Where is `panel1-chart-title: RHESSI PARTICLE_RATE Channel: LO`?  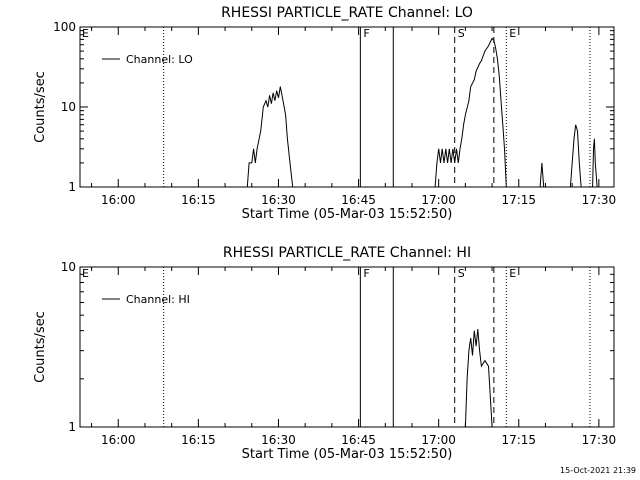
panel1-chart-title: RHESSI PARTICLE_RATE Channel: LO is located at coordinates (347, 13).